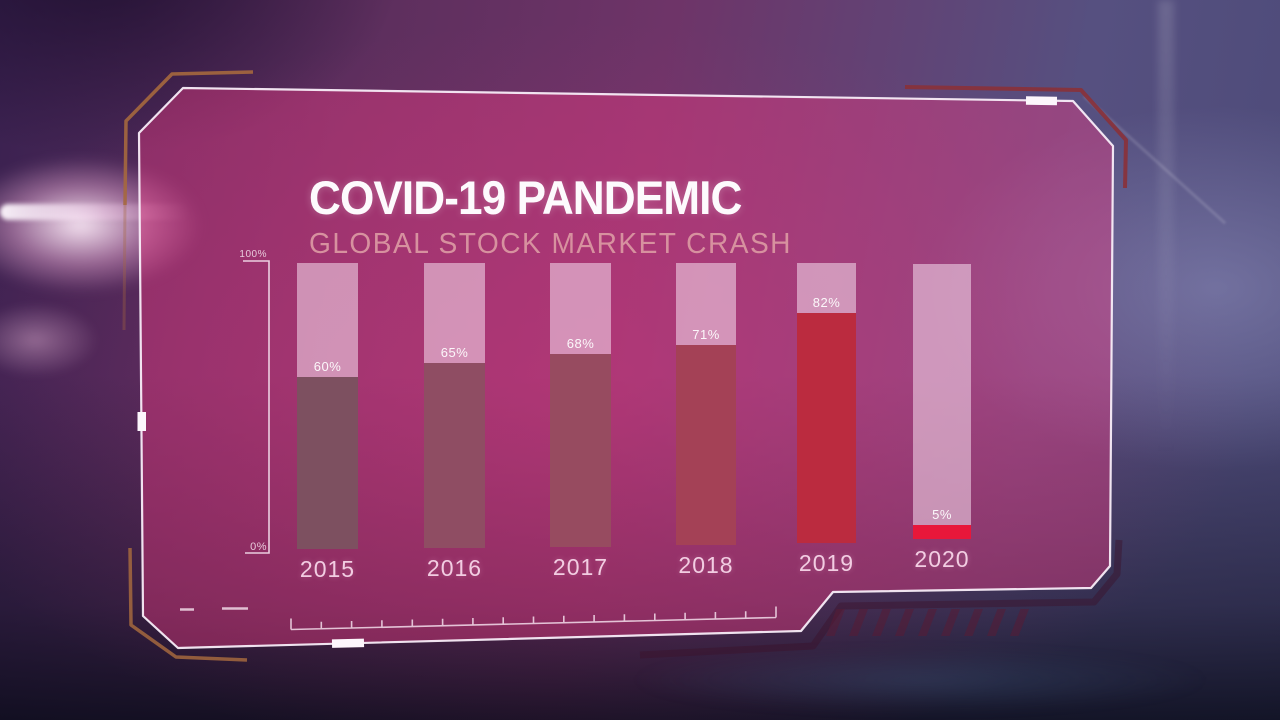 The height and width of the screenshot is (720, 1280). I want to click on lens-flare-streak, so click(95, 212).